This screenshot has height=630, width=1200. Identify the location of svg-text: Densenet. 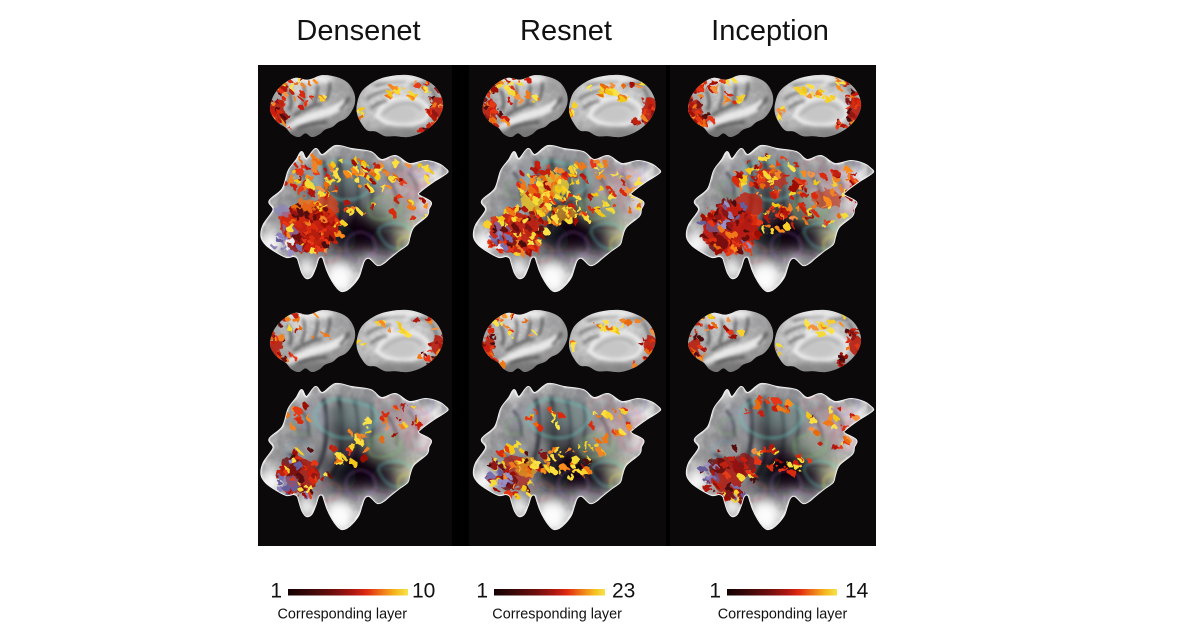
(358, 31).